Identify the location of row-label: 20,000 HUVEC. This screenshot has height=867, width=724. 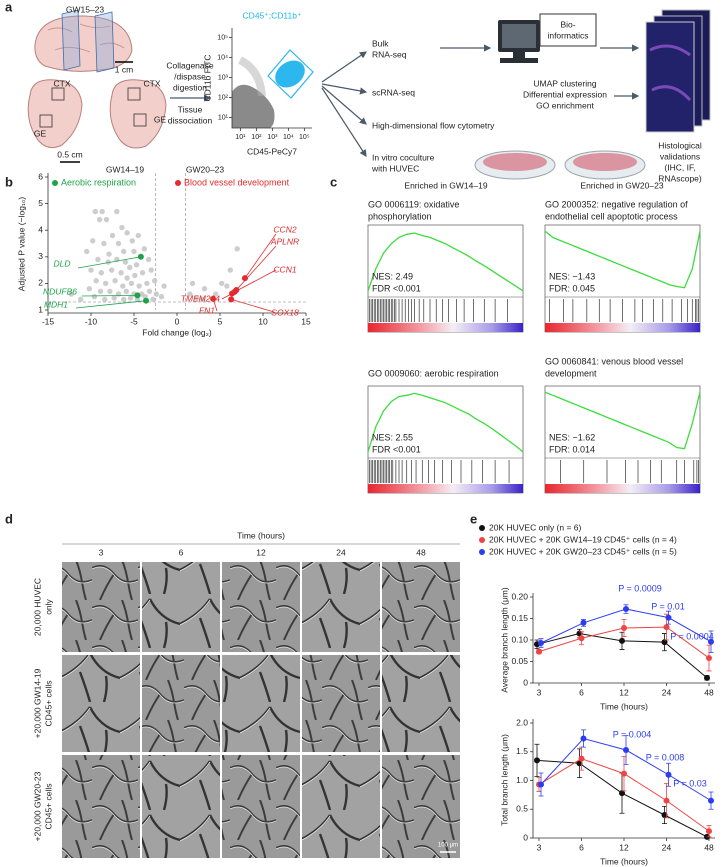
(37, 607).